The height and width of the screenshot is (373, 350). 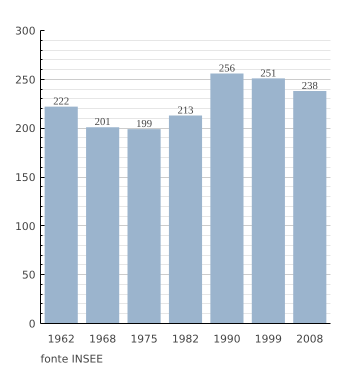 I want to click on data-label: 213, so click(x=186, y=110).